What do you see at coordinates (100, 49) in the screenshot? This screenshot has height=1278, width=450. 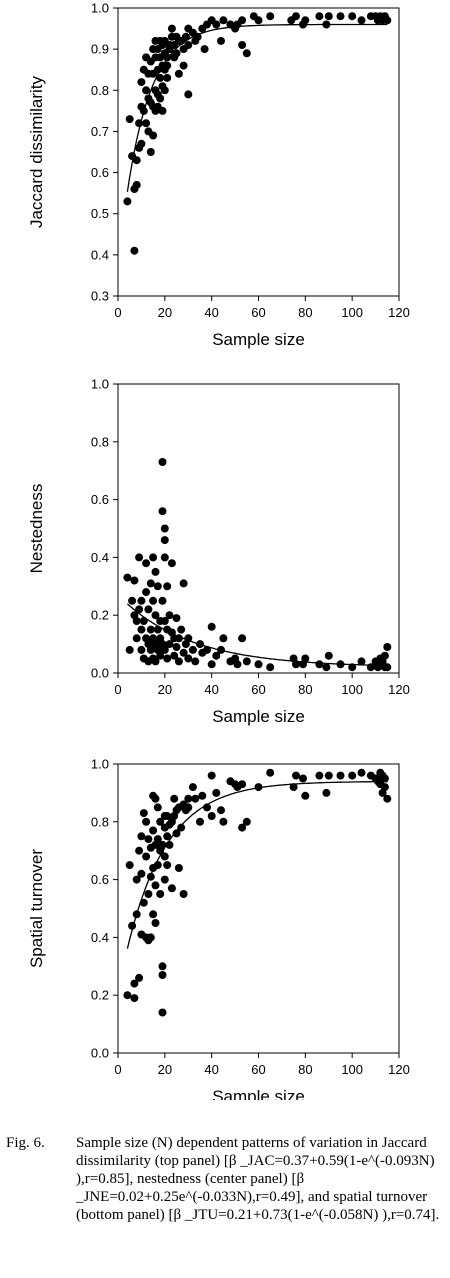 I see `y-tick-label: 0.9` at bounding box center [100, 49].